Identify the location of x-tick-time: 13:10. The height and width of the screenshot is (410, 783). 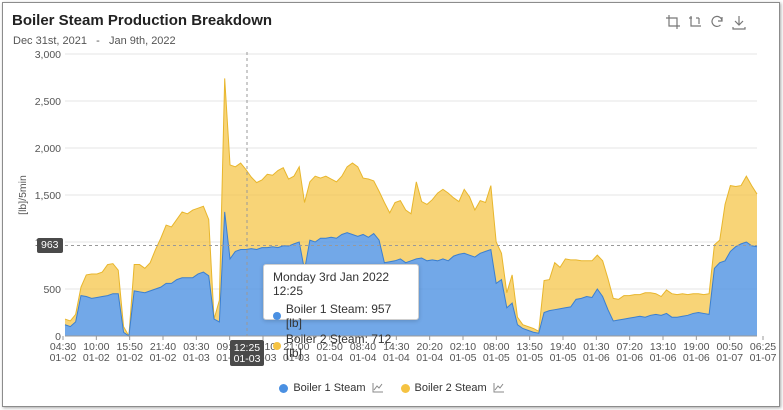
(663, 347).